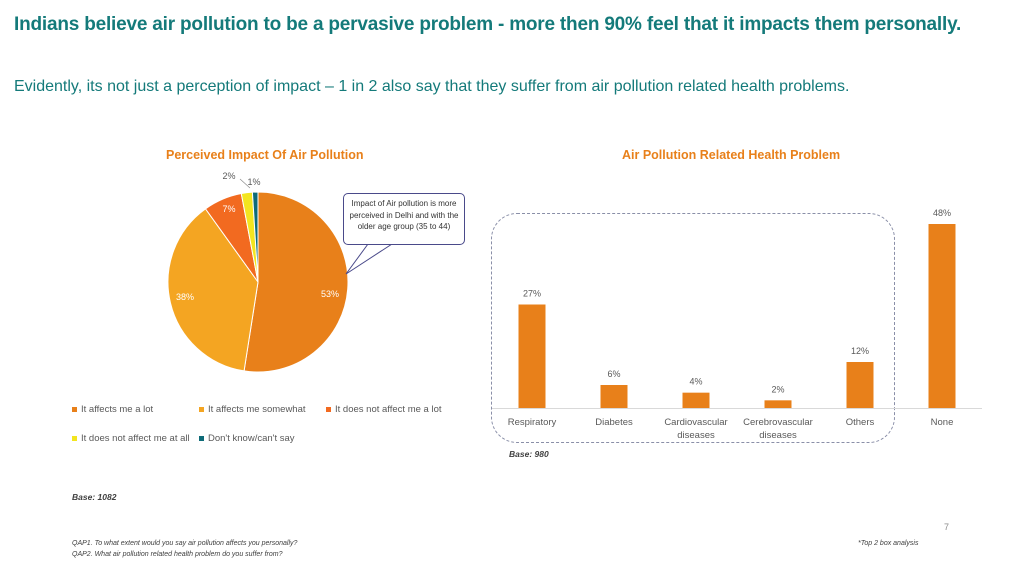 This screenshot has width=1024, height=576. I want to click on pie-slice-label: 53%, so click(330, 294).